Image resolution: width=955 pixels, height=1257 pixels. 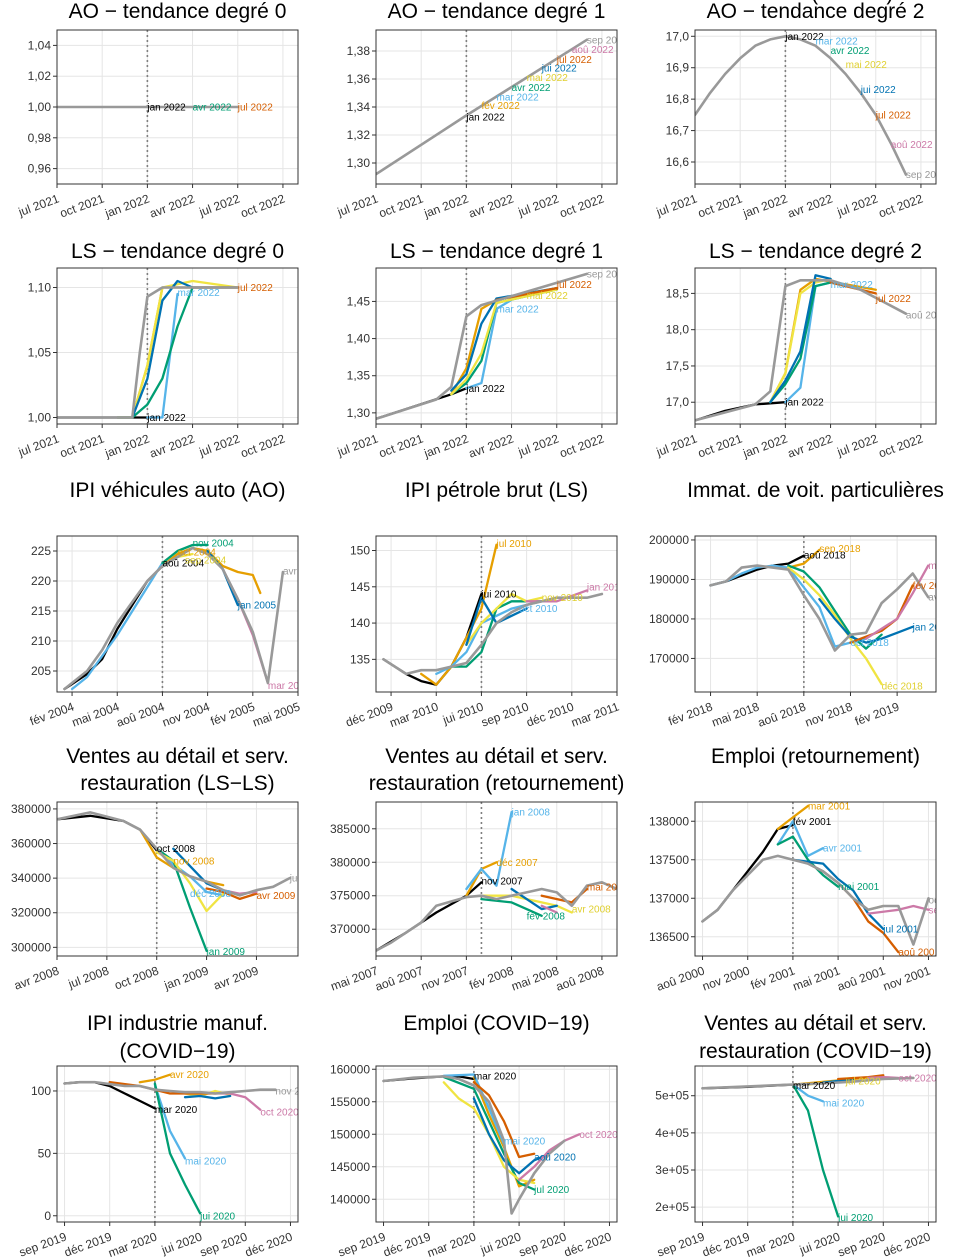 I want to click on x-tick-label: sep 2010, so click(x=504, y=714).